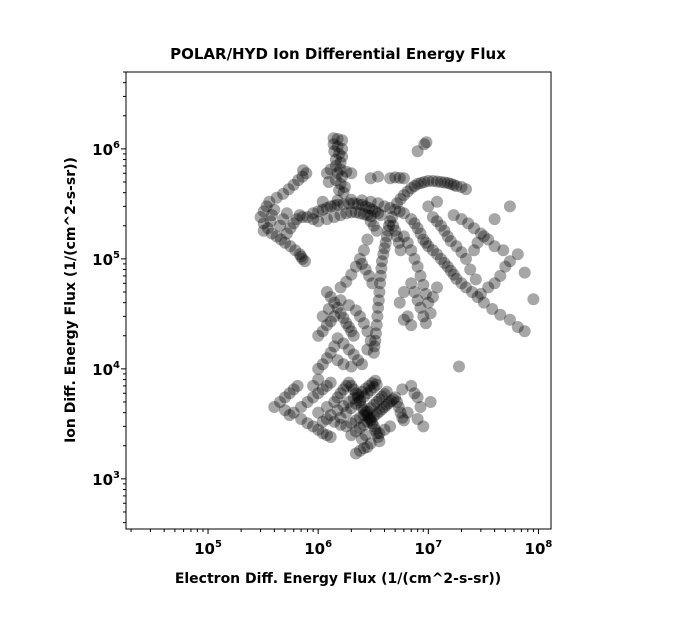 This screenshot has height=619, width=677. Describe the element at coordinates (71, 300) in the screenshot. I see `y-axis-label: Ion Diff. Energy Flux (1/(cm^2-s-sr))` at that location.